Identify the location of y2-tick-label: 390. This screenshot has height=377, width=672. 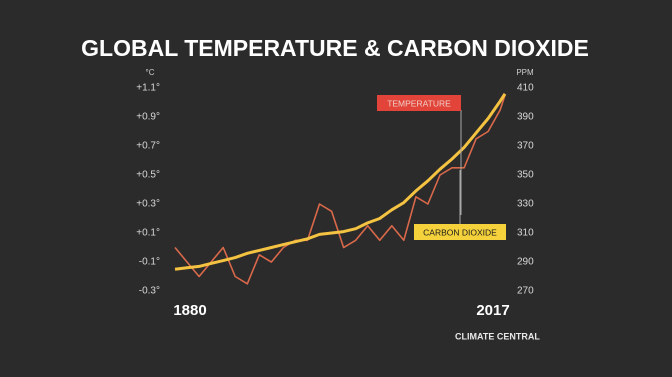
(525, 117).